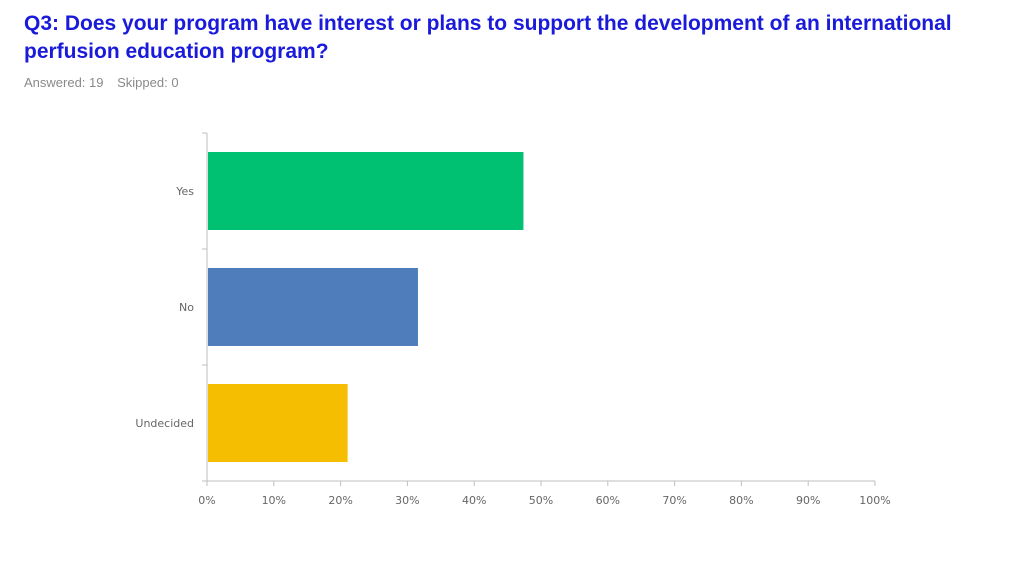 Image resolution: width=1024 pixels, height=576 pixels. What do you see at coordinates (206, 500) in the screenshot?
I see `x-tick-label: 0%` at bounding box center [206, 500].